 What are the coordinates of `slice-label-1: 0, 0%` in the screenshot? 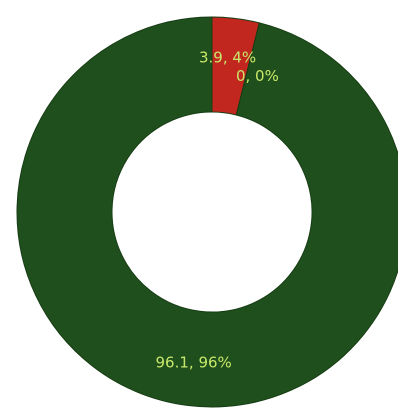 It's located at (257, 76).